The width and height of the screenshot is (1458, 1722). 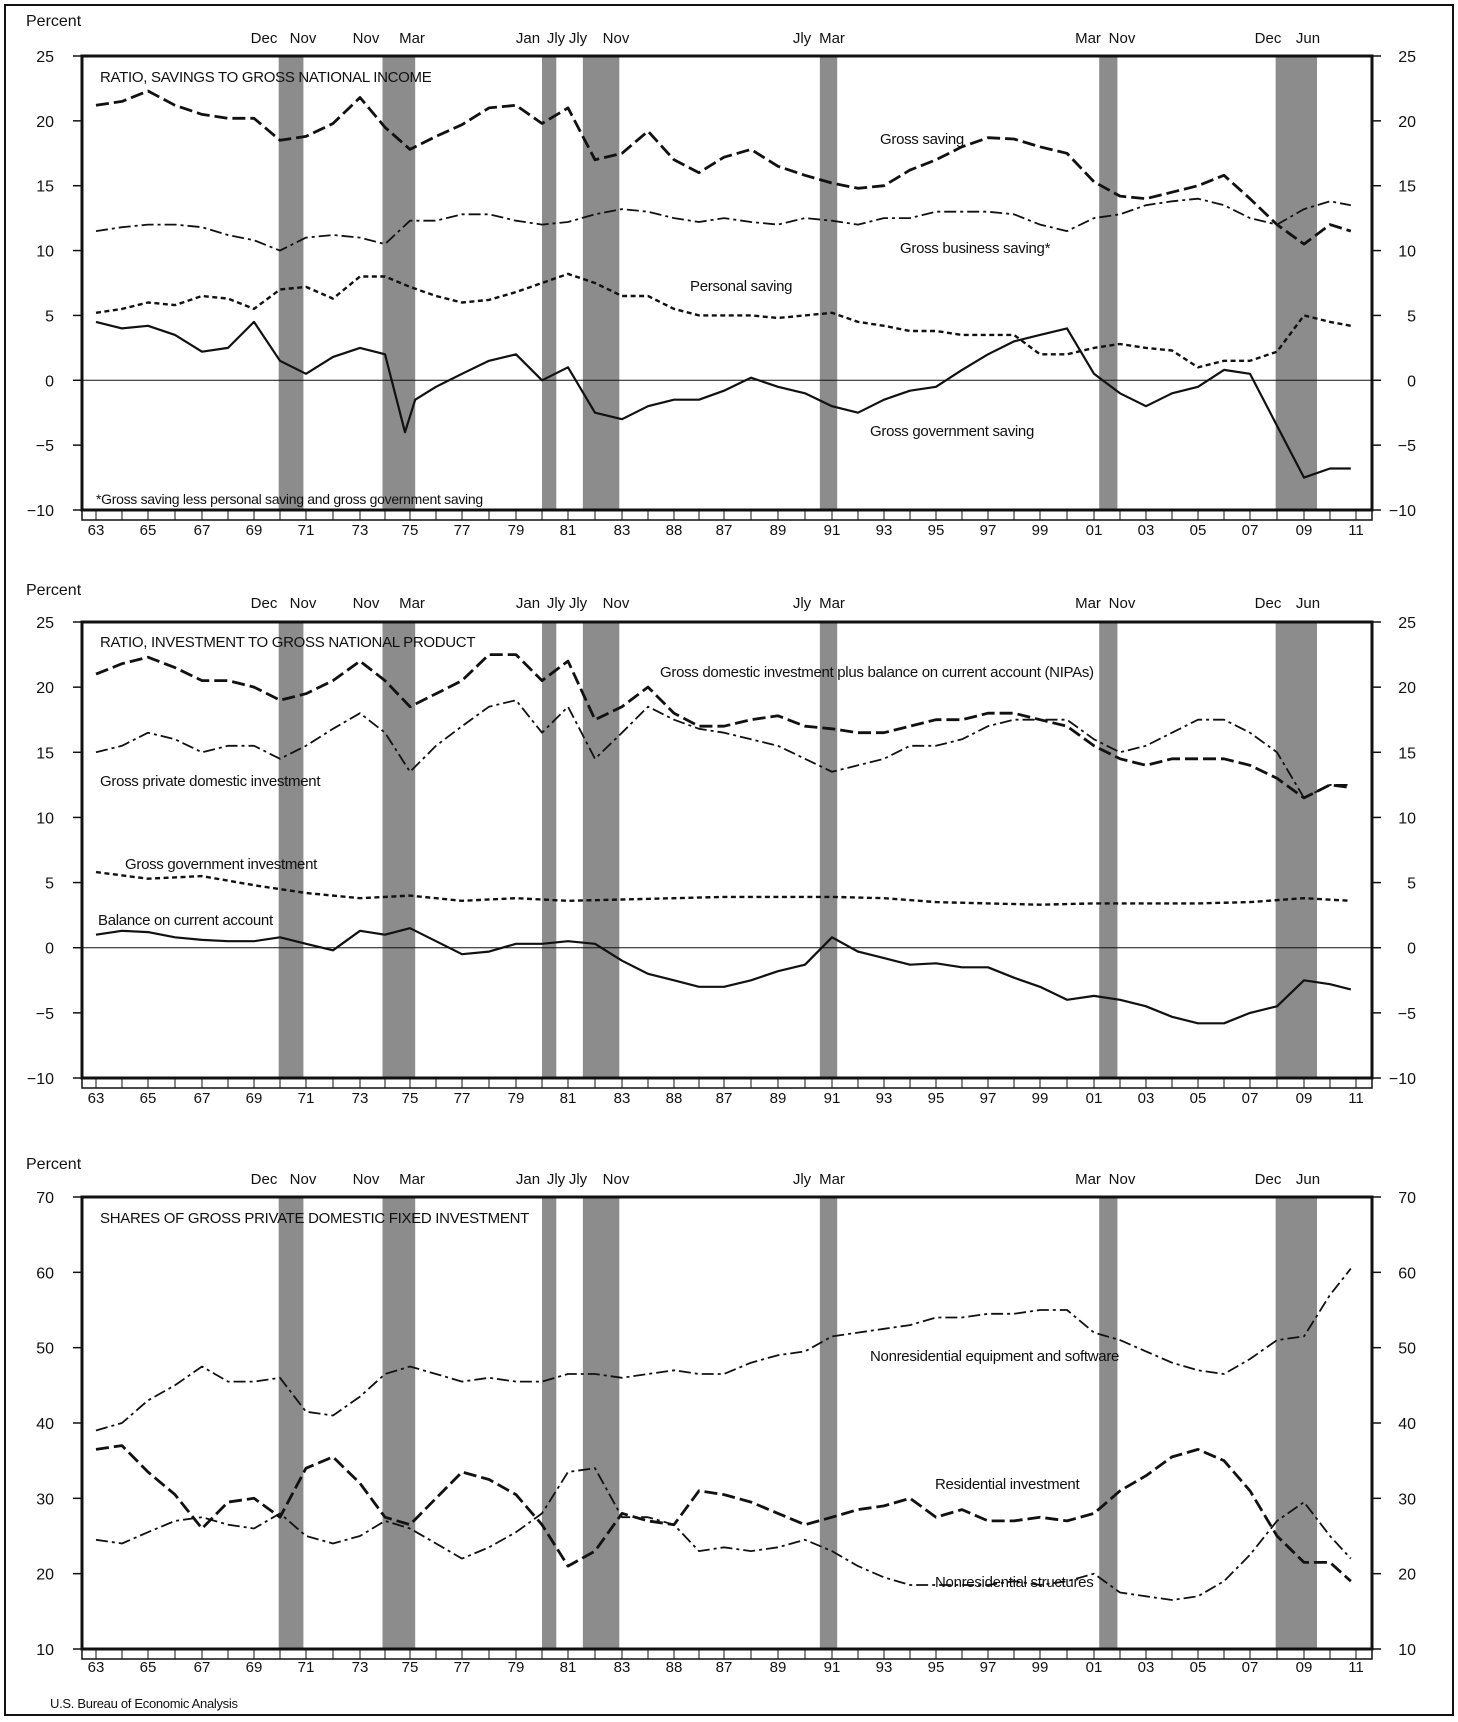 What do you see at coordinates (988, 530) in the screenshot?
I see `x-tick-label: 97` at bounding box center [988, 530].